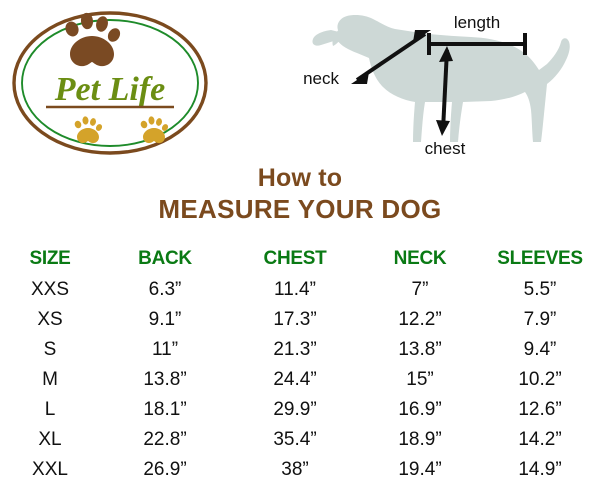 The image size is (600, 500). What do you see at coordinates (295, 439) in the screenshot?
I see `cell-chest: 35.4”` at bounding box center [295, 439].